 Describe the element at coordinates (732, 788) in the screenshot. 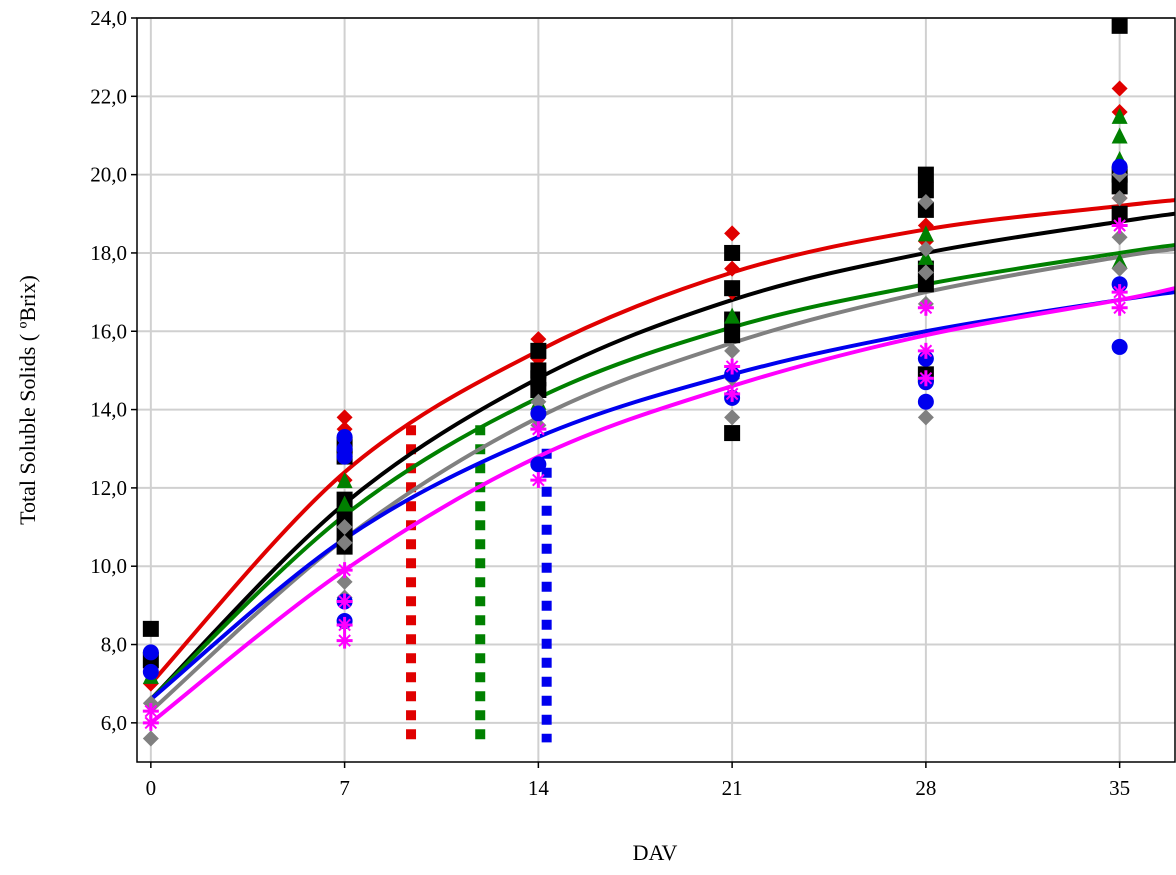

I see `x-tick-label: 21` at that location.